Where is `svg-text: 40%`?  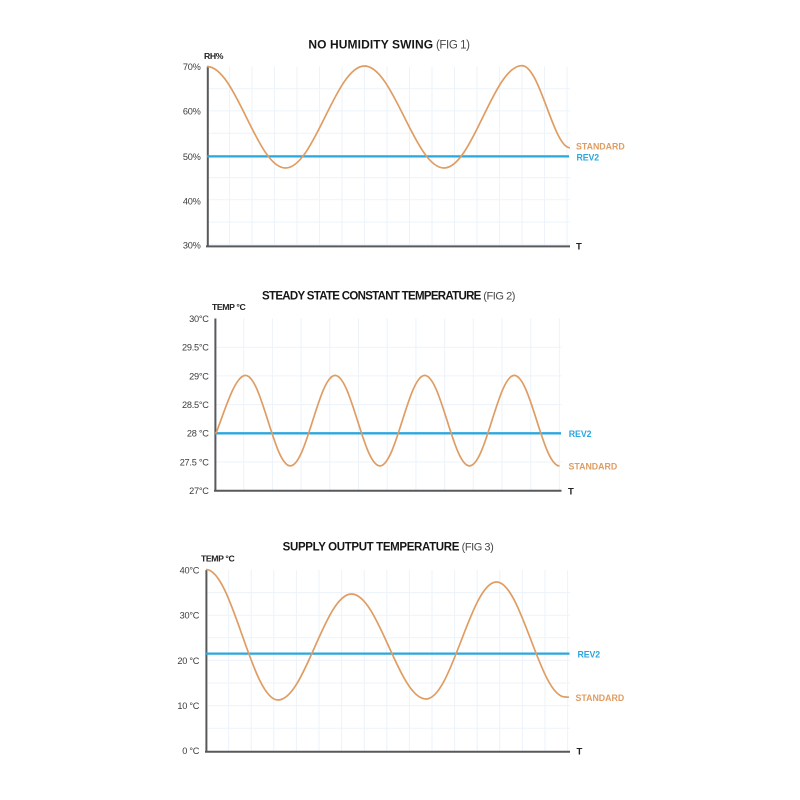
svg-text: 40% is located at coordinates (192, 201).